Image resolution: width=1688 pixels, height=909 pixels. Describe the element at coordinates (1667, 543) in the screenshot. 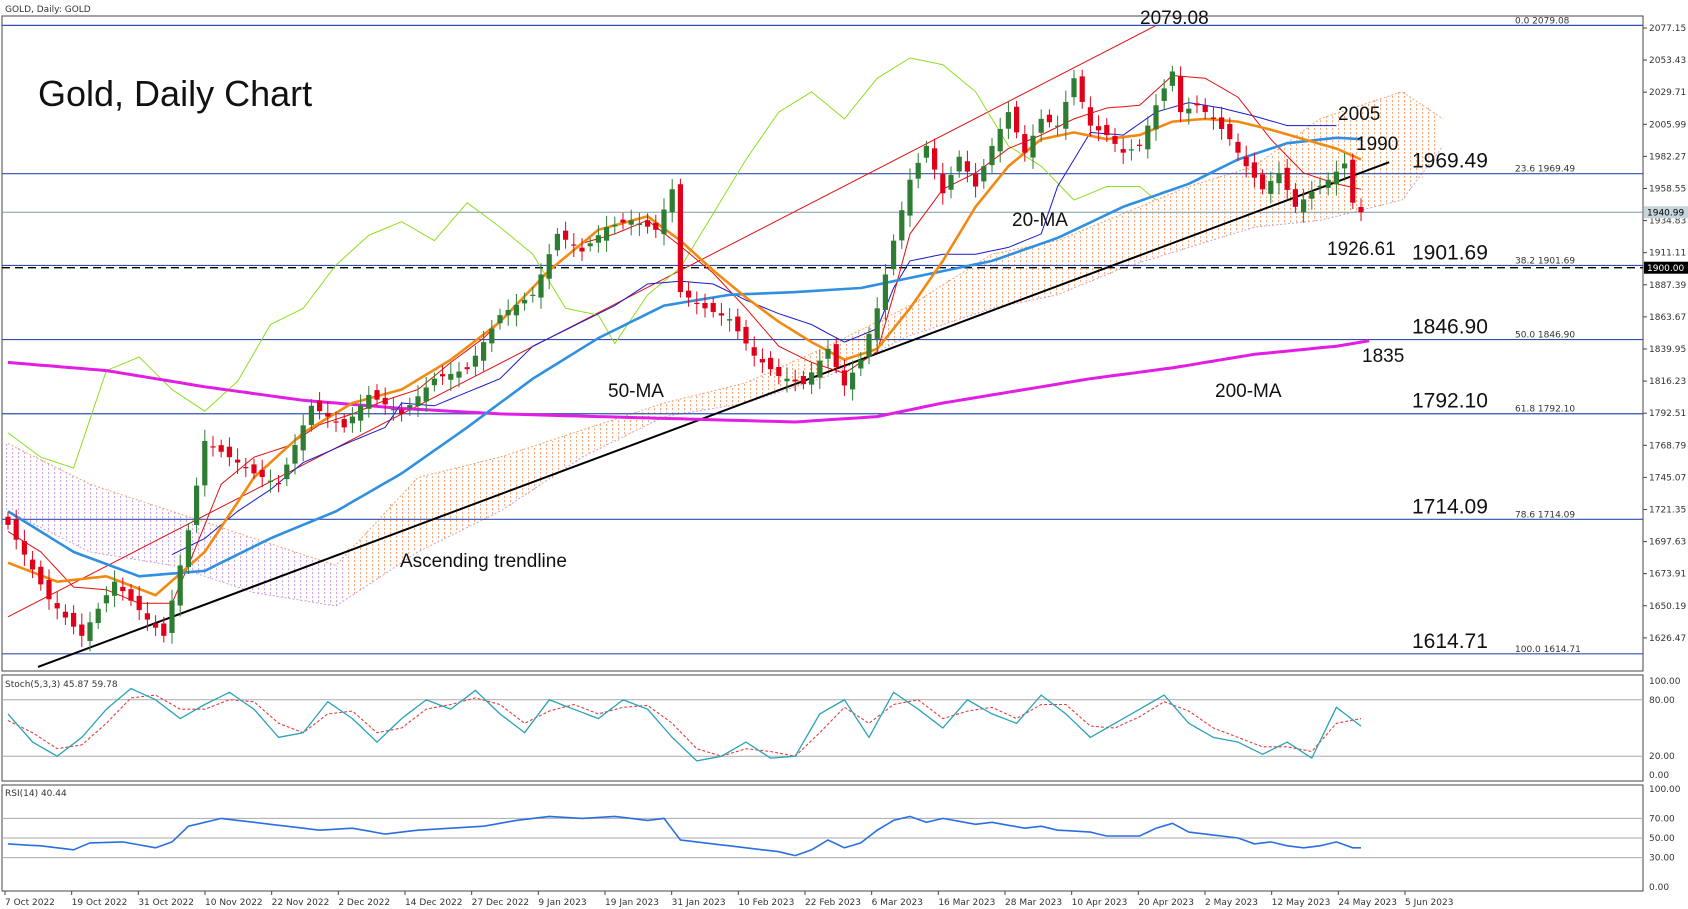

I see `price-tick-label: 1697.63` at that location.